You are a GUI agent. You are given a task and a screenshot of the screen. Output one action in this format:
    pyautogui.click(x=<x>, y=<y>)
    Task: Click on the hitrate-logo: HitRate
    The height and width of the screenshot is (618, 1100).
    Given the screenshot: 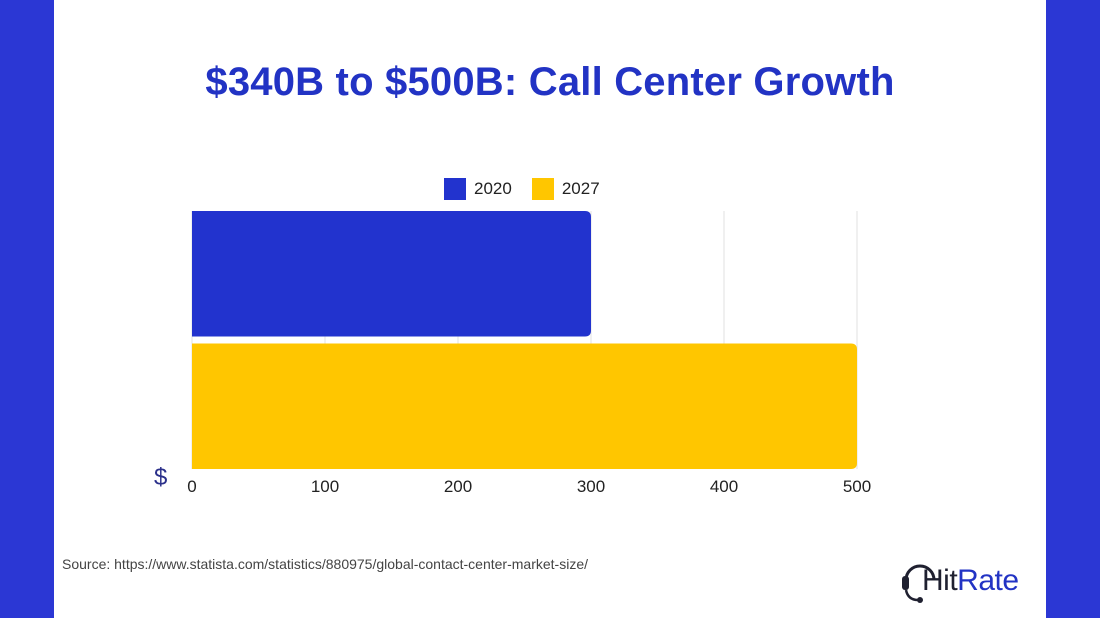 What is the action you would take?
    pyautogui.click(x=968, y=580)
    